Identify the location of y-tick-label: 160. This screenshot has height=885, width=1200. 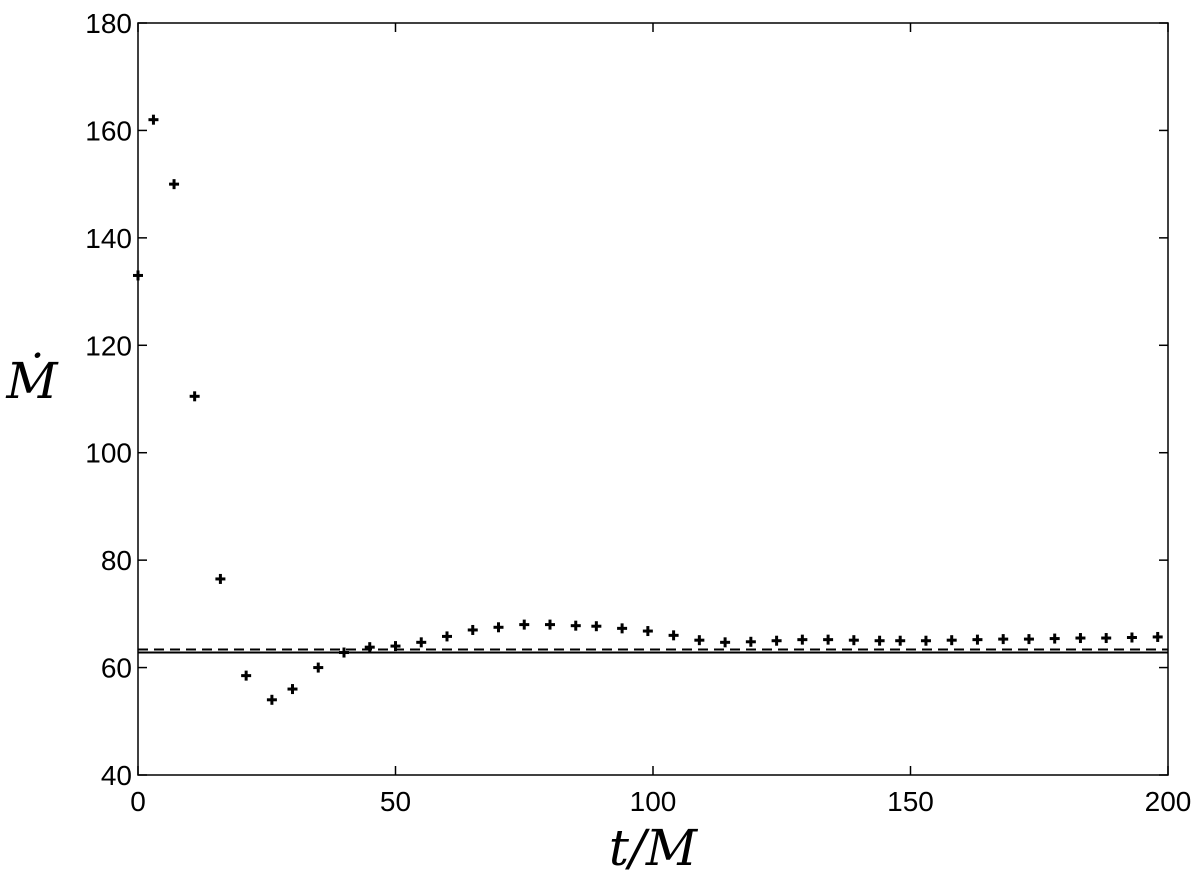
(108, 130).